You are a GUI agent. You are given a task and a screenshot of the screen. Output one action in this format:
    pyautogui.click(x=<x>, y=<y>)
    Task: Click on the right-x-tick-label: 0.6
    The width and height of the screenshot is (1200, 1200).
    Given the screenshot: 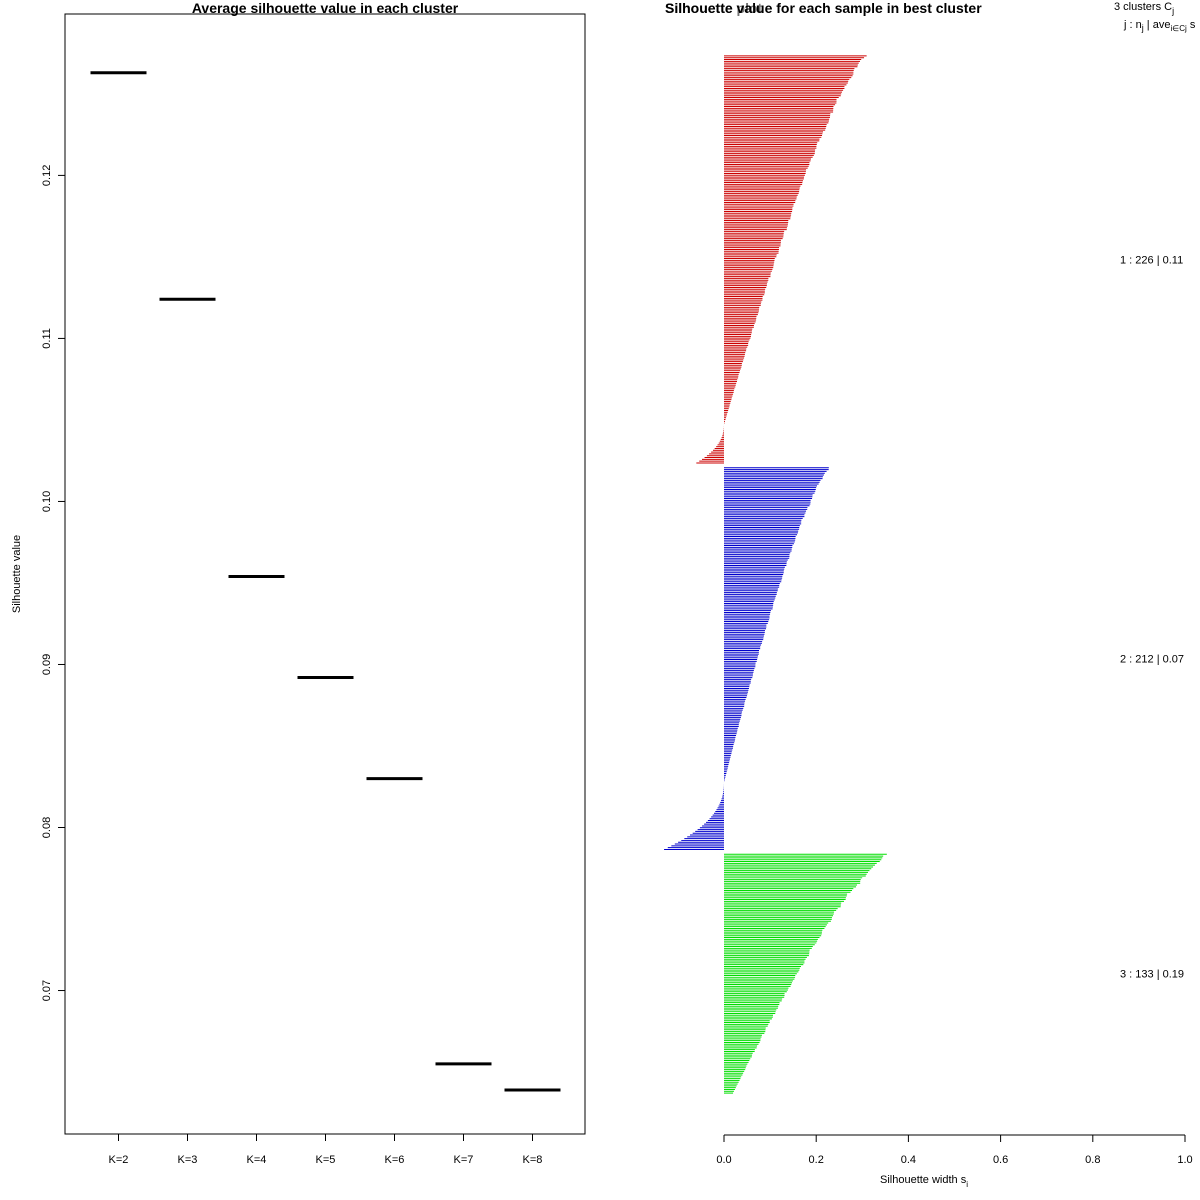 What is the action you would take?
    pyautogui.click(x=1000, y=1160)
    